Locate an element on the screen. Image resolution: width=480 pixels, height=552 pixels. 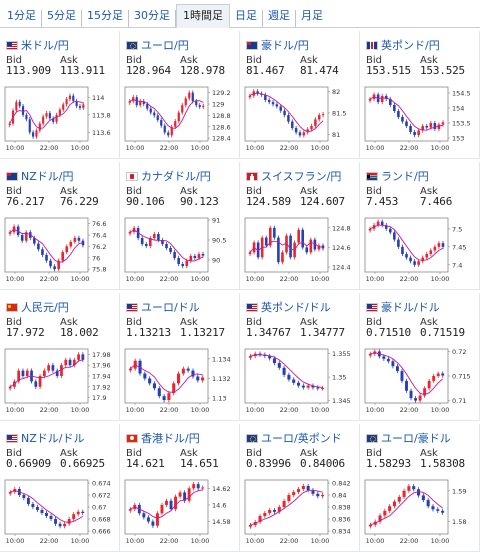
tab-timeframe: 30分足 is located at coordinates (152, 18).